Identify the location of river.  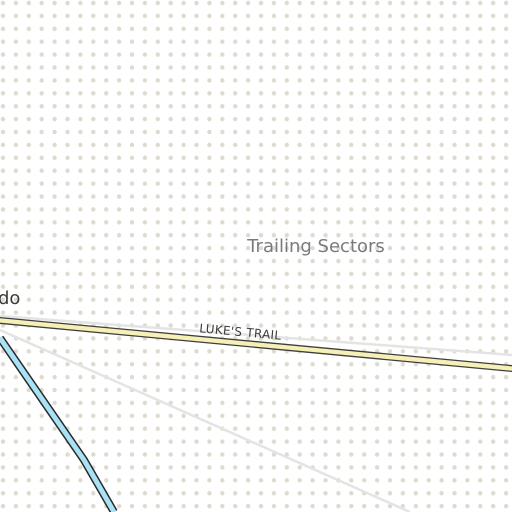
(58, 424).